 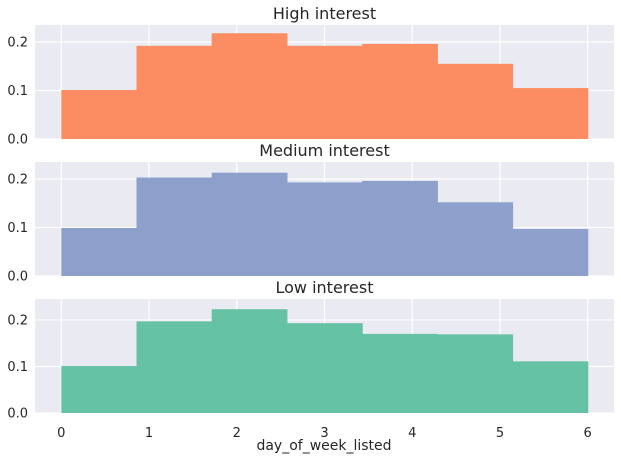 What do you see at coordinates (61, 433) in the screenshot?
I see `x-tick-label: 0` at bounding box center [61, 433].